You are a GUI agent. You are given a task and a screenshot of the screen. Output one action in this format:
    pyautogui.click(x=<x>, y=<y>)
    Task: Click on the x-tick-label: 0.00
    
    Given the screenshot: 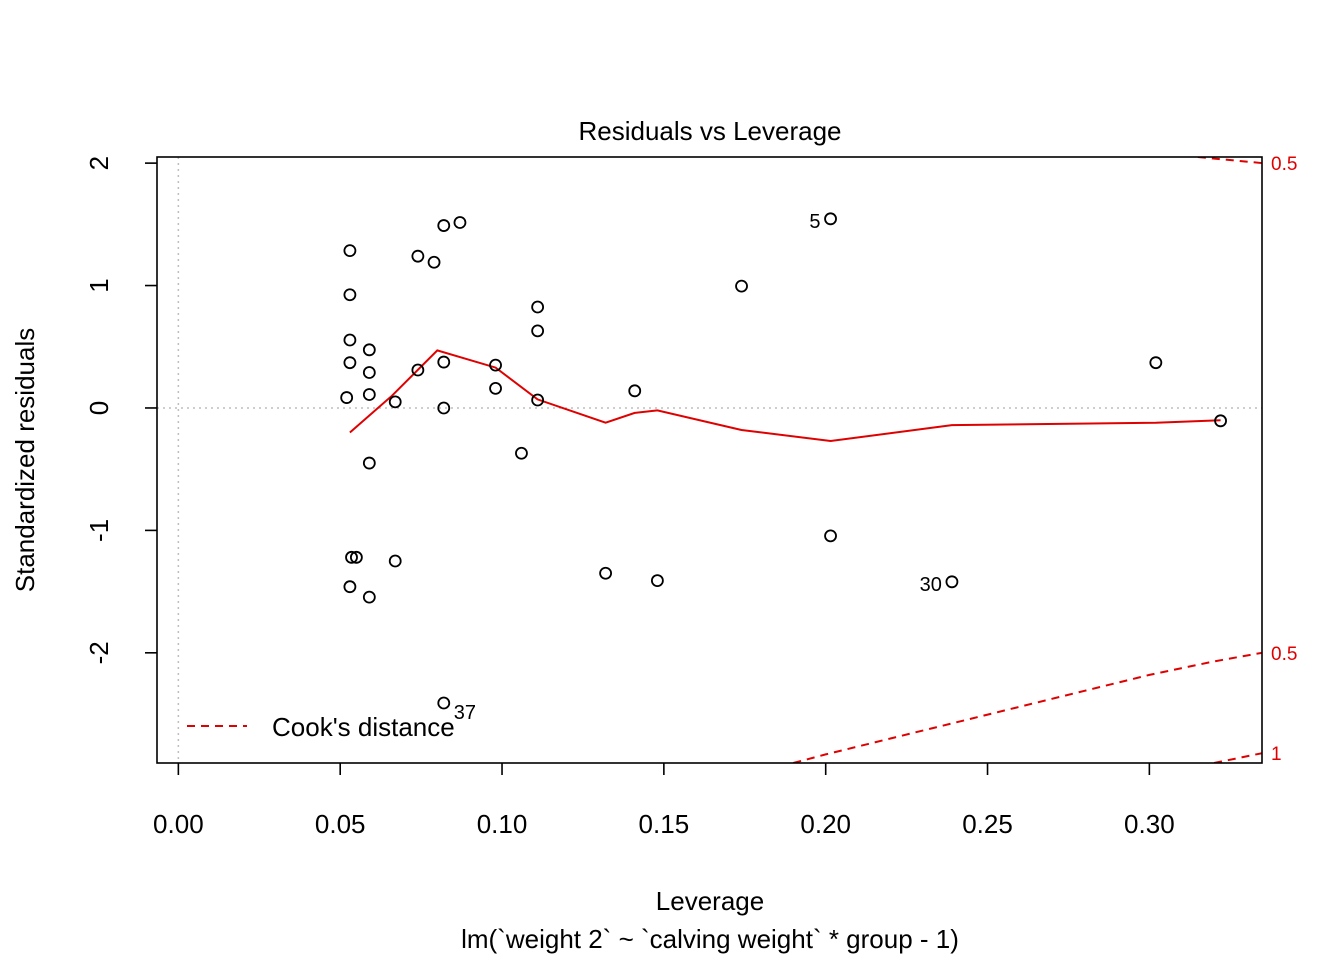 What is the action you would take?
    pyautogui.click(x=178, y=824)
    